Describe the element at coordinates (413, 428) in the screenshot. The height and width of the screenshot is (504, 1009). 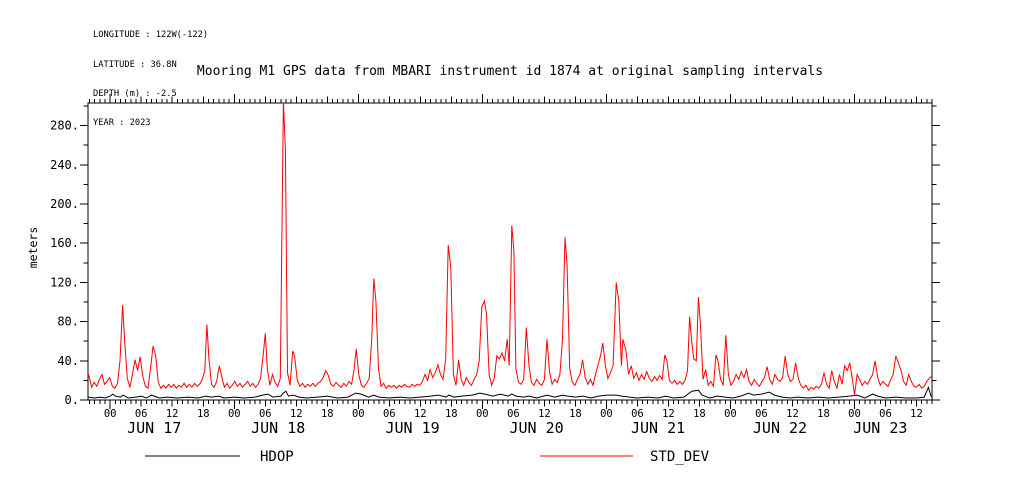
I see `x-axis-date-label: JUN 19` at that location.